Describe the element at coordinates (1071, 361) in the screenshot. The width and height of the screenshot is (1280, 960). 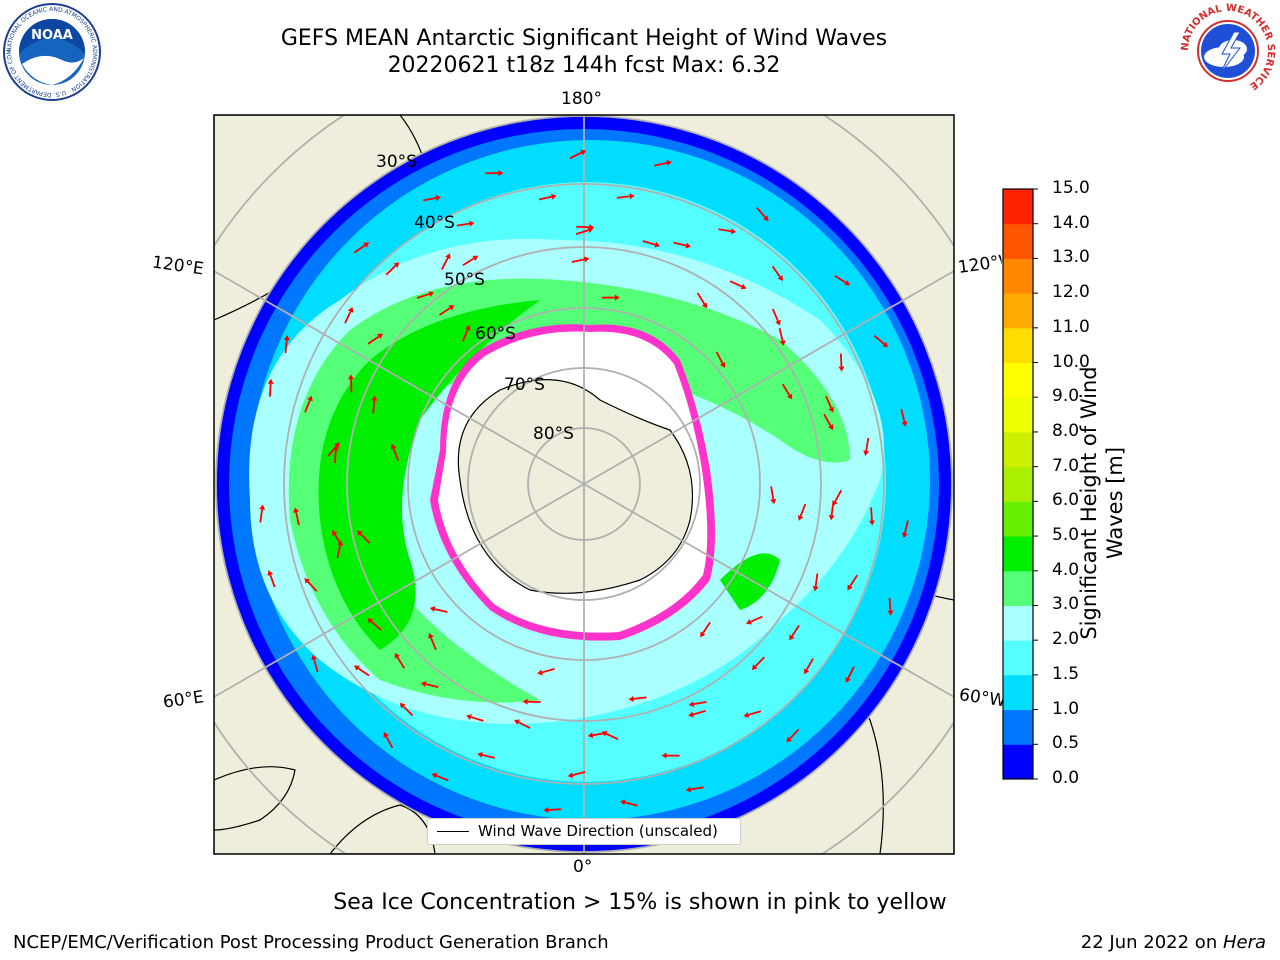
I see `colorbar-tick-label: 10.0` at that location.